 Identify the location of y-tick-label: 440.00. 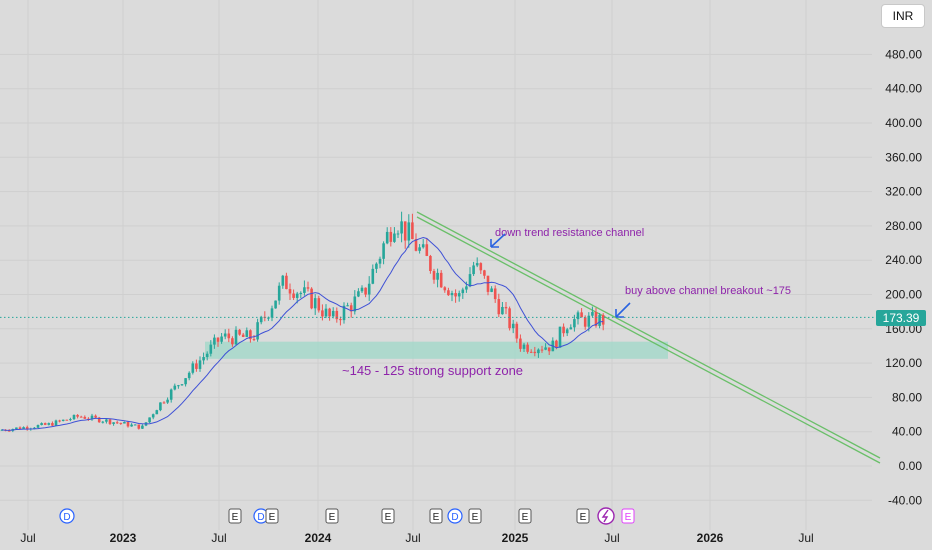
(903, 89).